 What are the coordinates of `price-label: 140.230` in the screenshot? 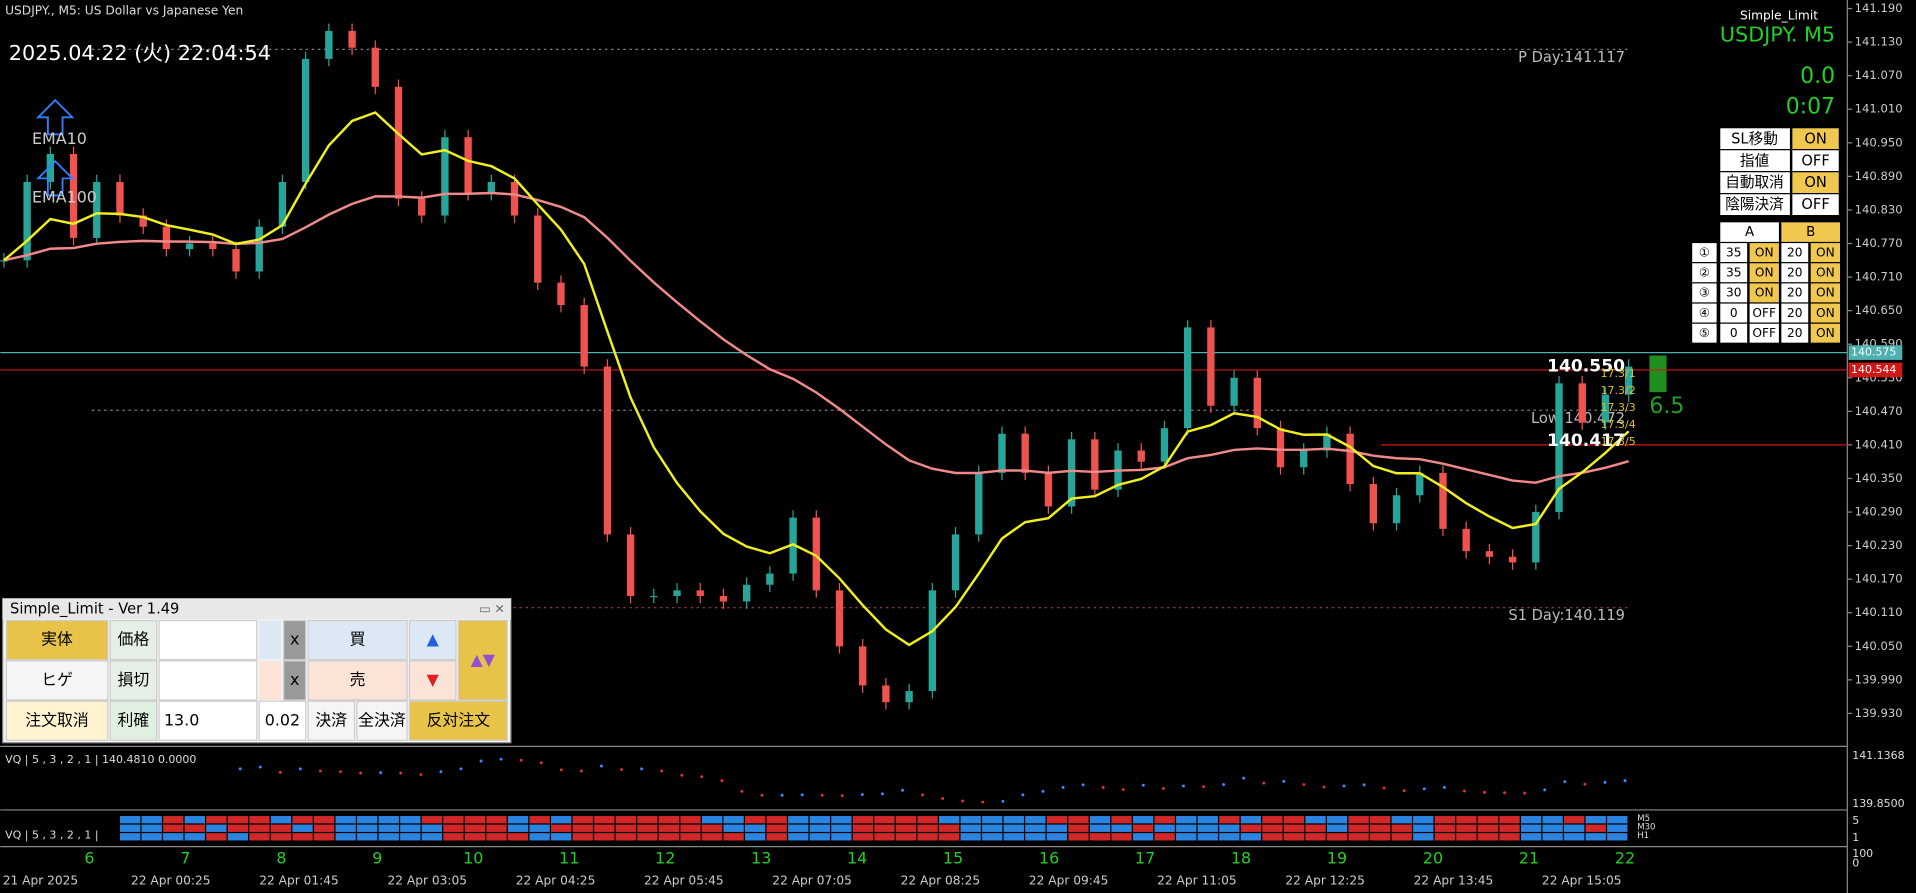 It's located at (1879, 545).